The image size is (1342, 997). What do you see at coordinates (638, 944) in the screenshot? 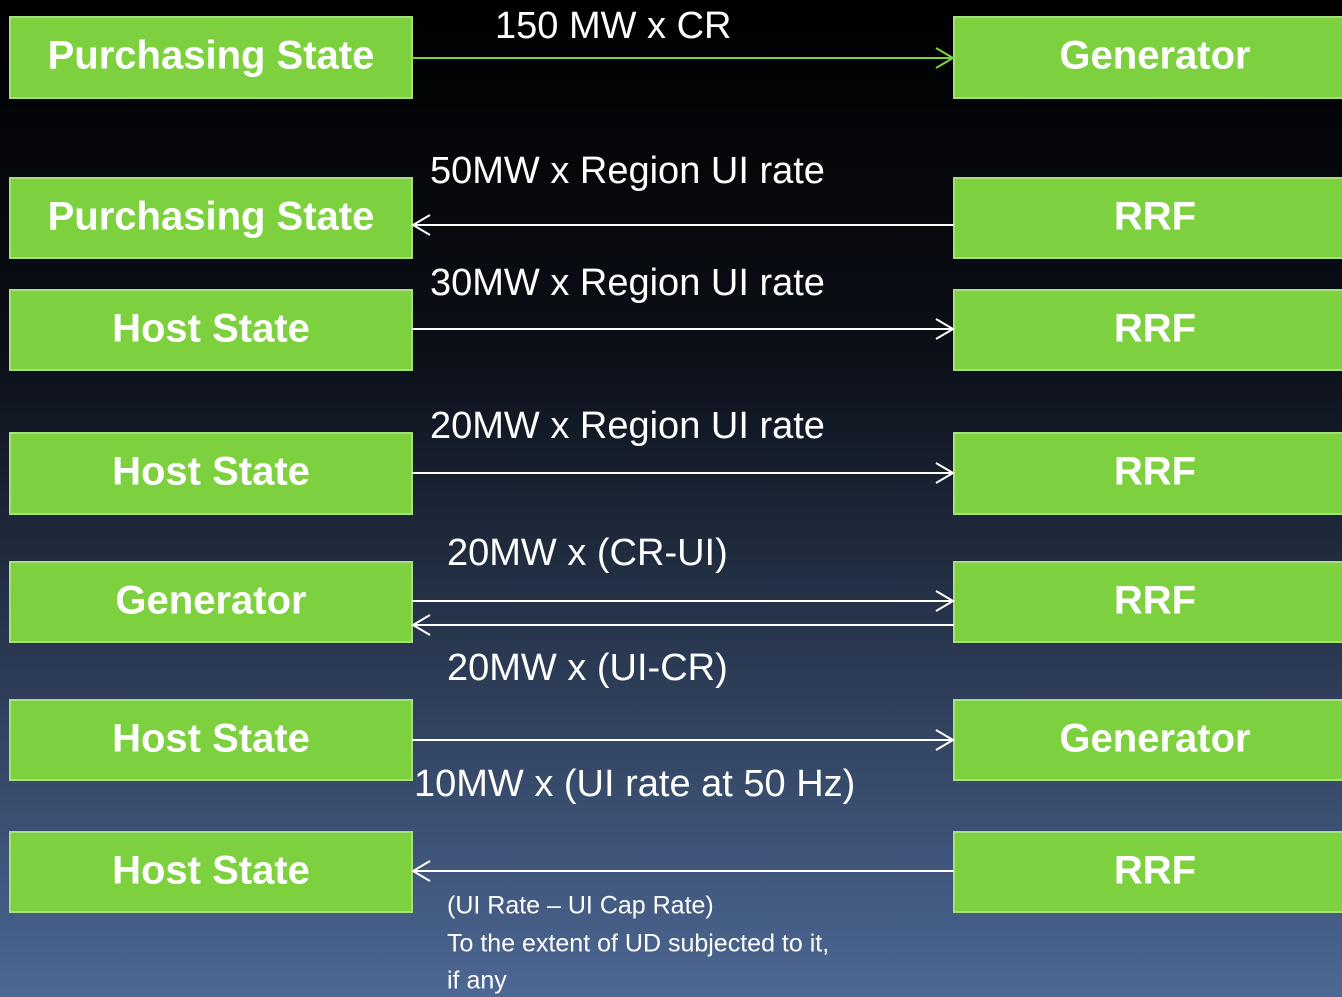
I see `note-line: To the extent of UD subjected to it,` at bounding box center [638, 944].